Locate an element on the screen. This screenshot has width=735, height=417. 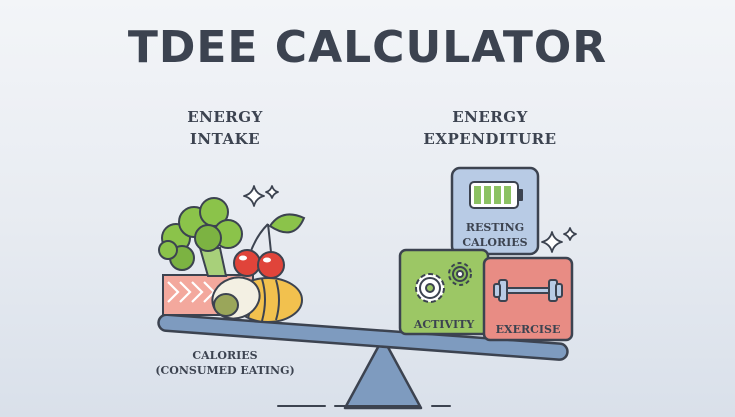
page-title: TDEE CALCULATOR is located at coordinates (367, 47).